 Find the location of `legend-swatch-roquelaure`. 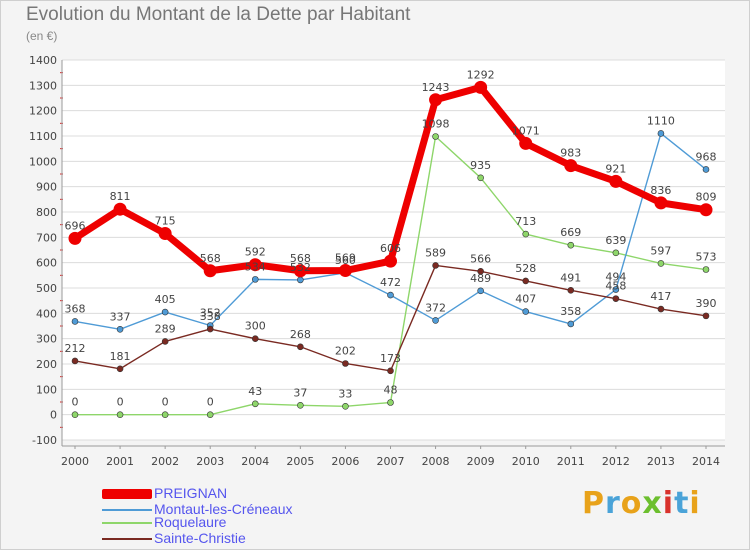

legend-swatch-roquelaure is located at coordinates (127, 523).